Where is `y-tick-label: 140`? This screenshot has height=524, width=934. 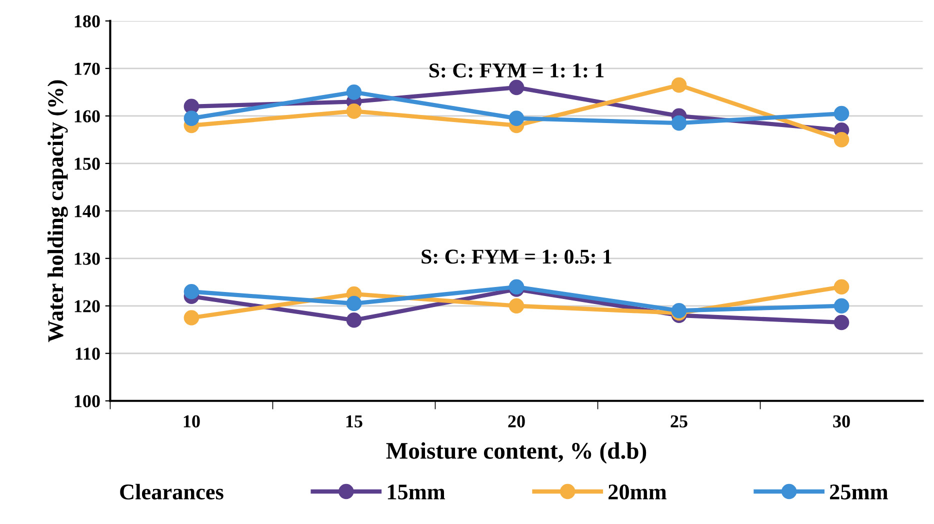 y-tick-label: 140 is located at coordinates (87, 211).